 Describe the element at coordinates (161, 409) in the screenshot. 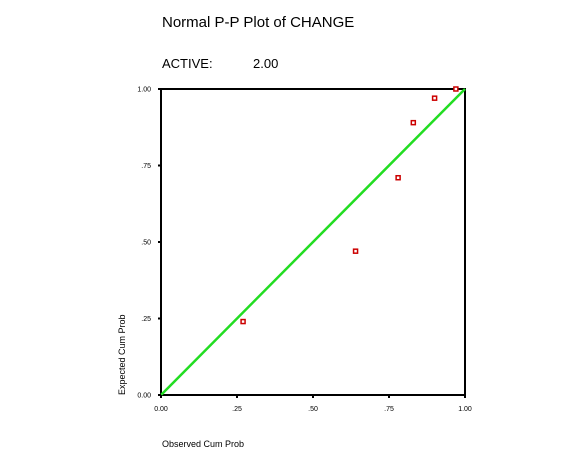

I see `x-tick-label: 0.00` at that location.